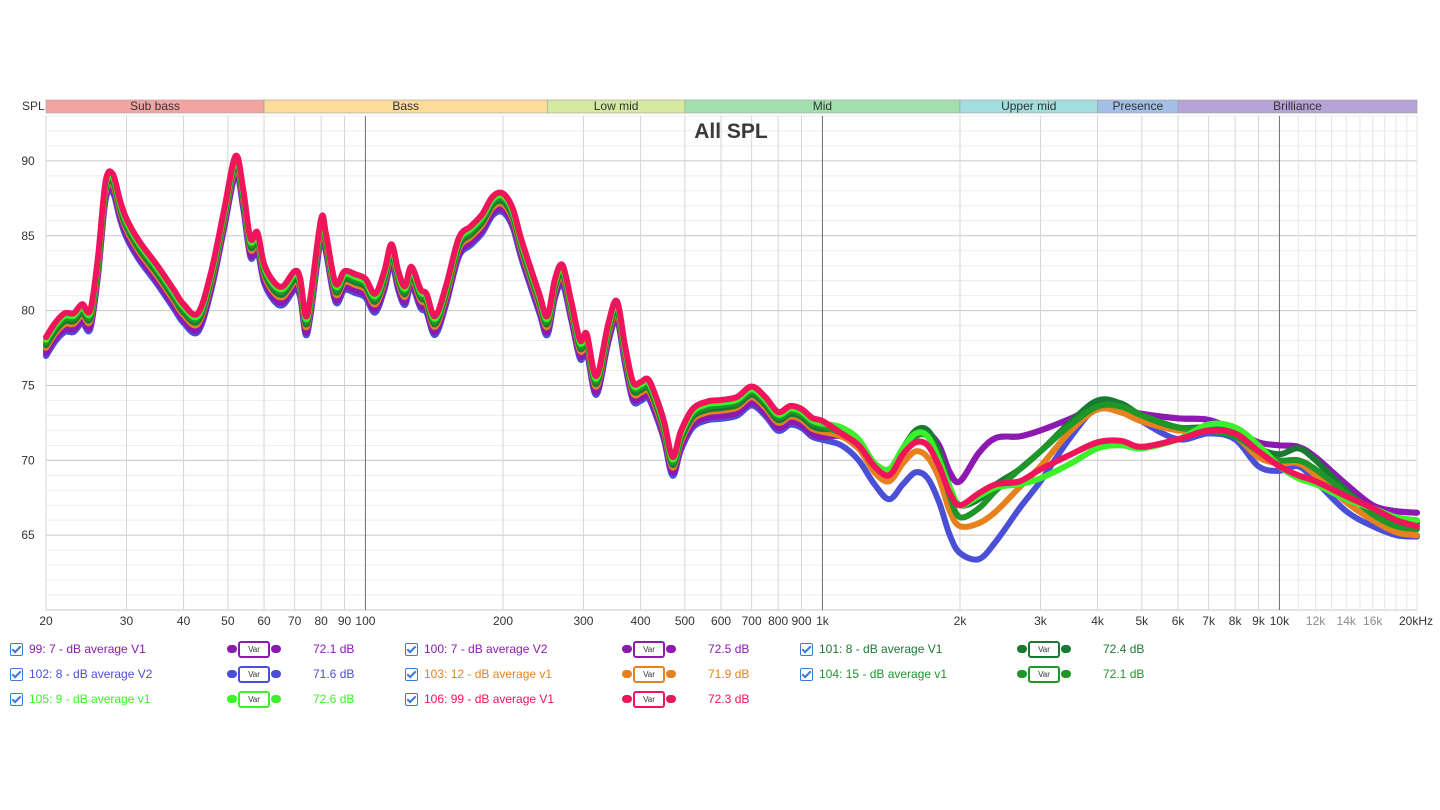  What do you see at coordinates (729, 649) in the screenshot?
I see `legend-item-value: 72.5 dB` at bounding box center [729, 649].